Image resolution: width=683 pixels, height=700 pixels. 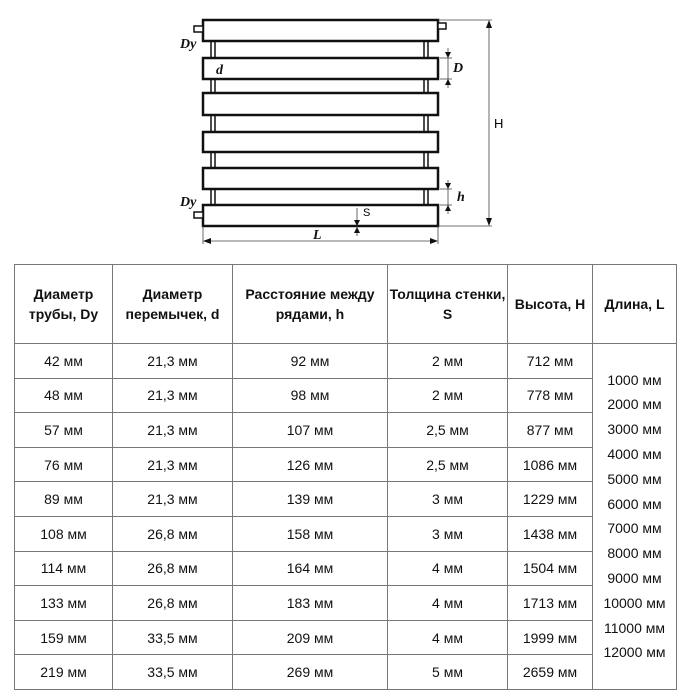 What do you see at coordinates (310, 430) in the screenshot?
I see `table-cell: 107 мм` at bounding box center [310, 430].